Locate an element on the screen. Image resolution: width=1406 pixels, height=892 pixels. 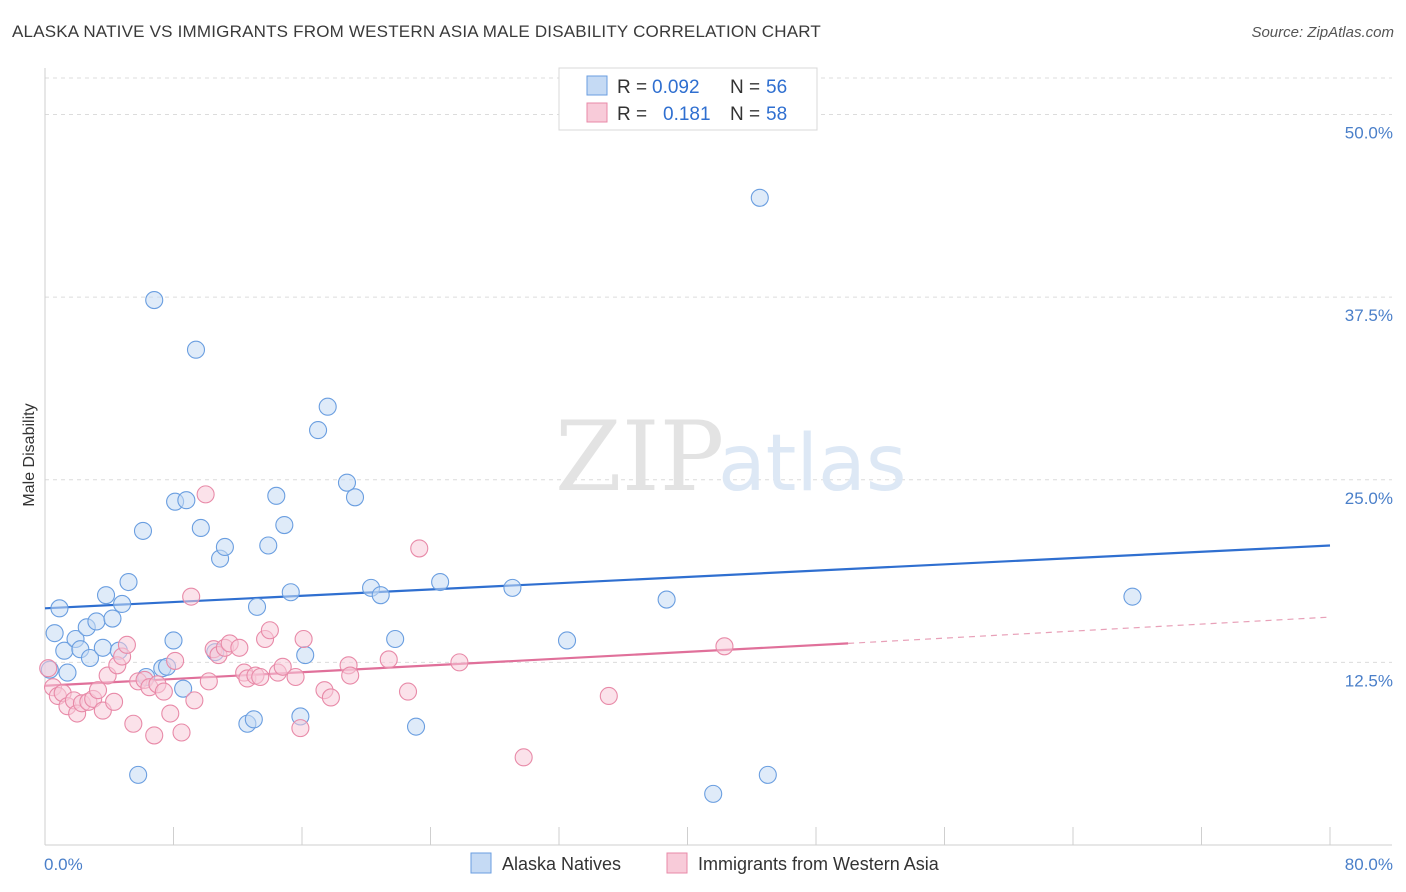
x-tick-label-1: 80.0% is located at coordinates (1369, 864).